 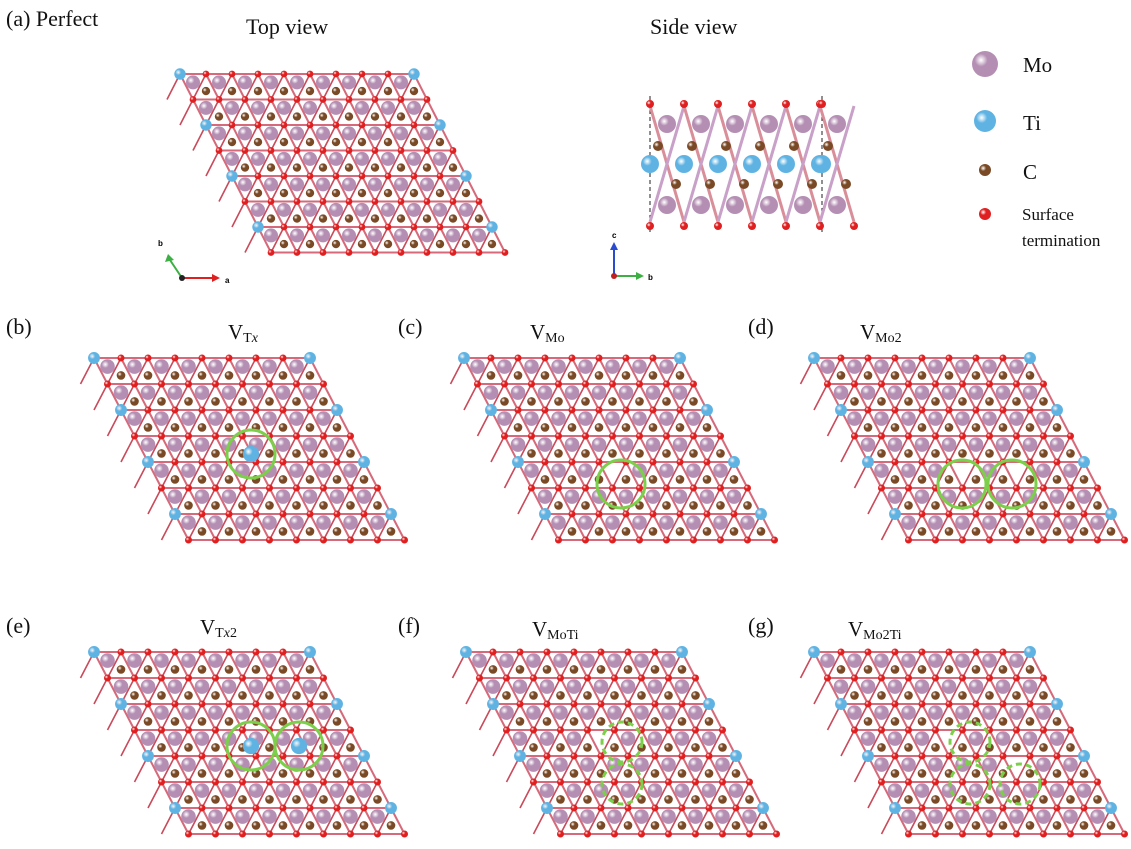 What do you see at coordinates (176, 269) in the screenshot?
I see `b-axis-arrow` at bounding box center [176, 269].